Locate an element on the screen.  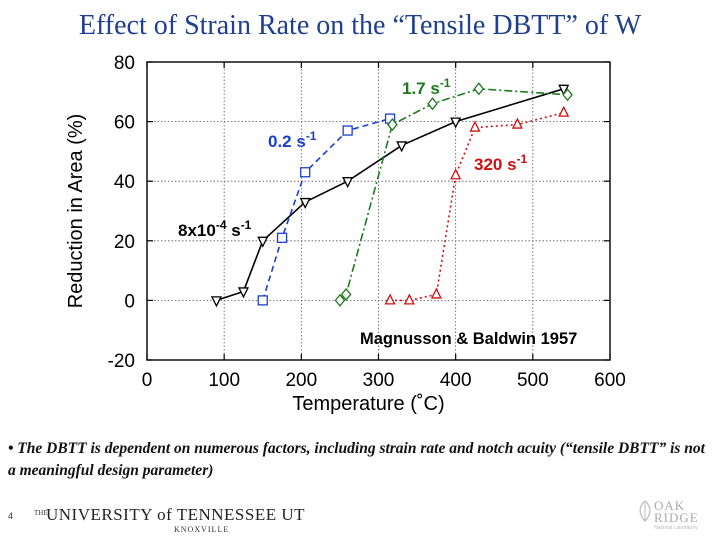
university-of-tennessee-logo: THE UNIVERSITY of TENNESSEE UT KNOXVILLE is located at coordinates (169, 522).